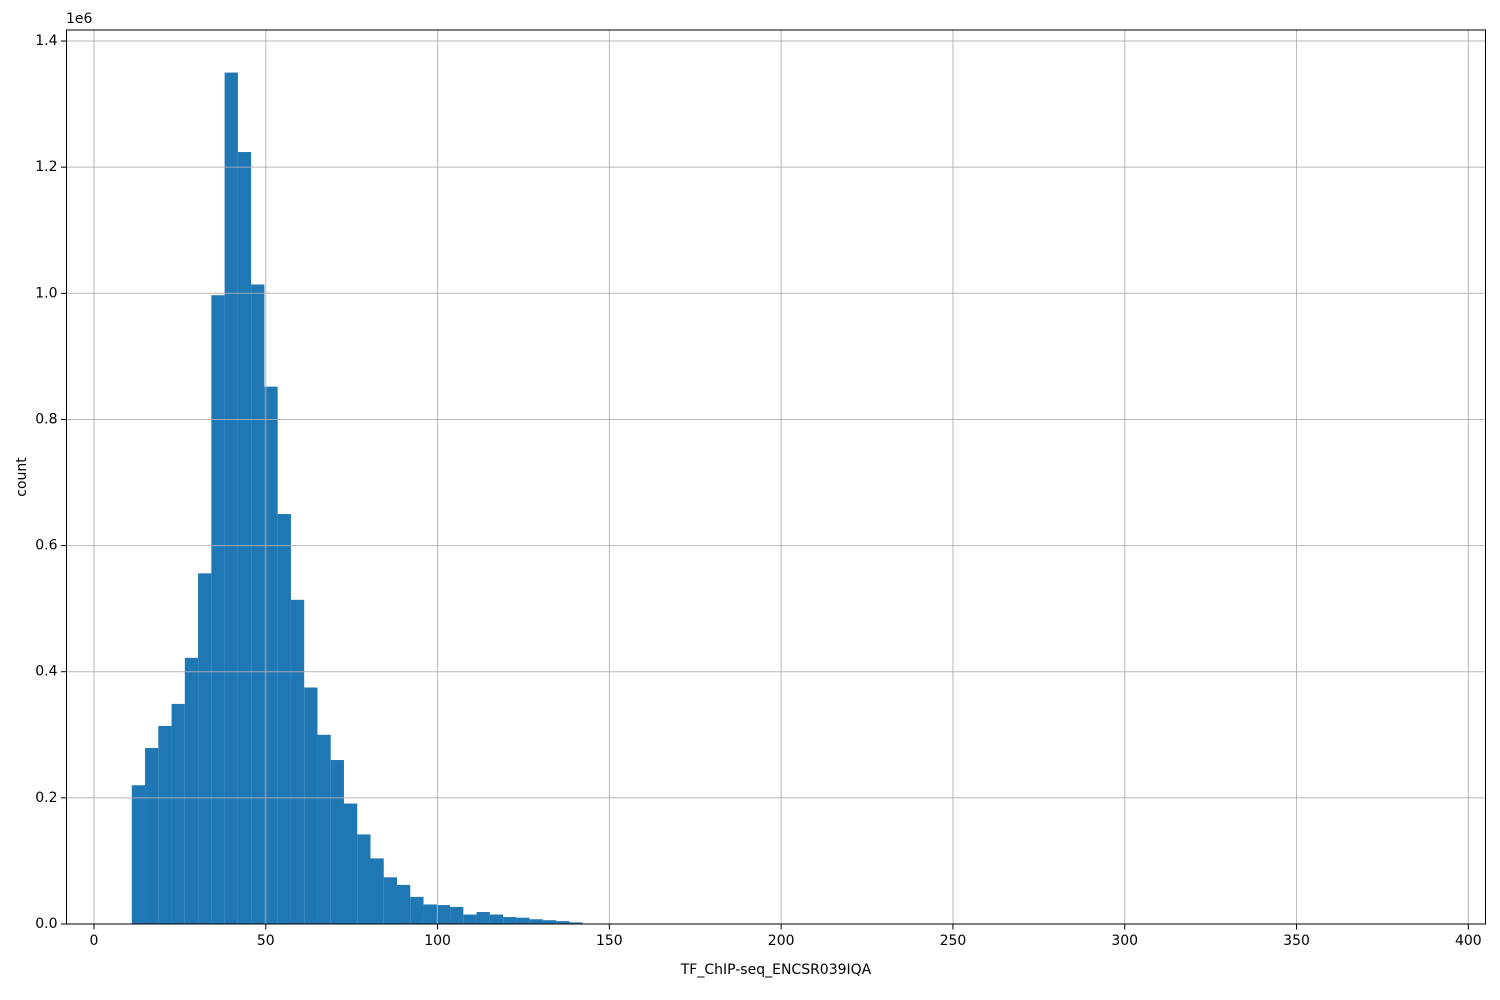 This screenshot has height=1000, width=1500. What do you see at coordinates (953, 941) in the screenshot?
I see `x-tick-label: 250` at bounding box center [953, 941].